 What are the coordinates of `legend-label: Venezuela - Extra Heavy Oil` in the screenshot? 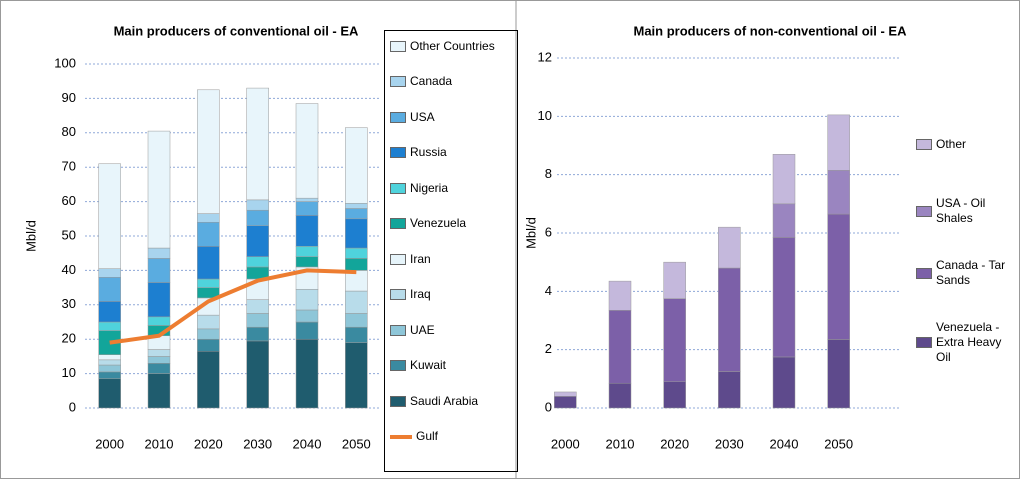 It's located at (969, 342).